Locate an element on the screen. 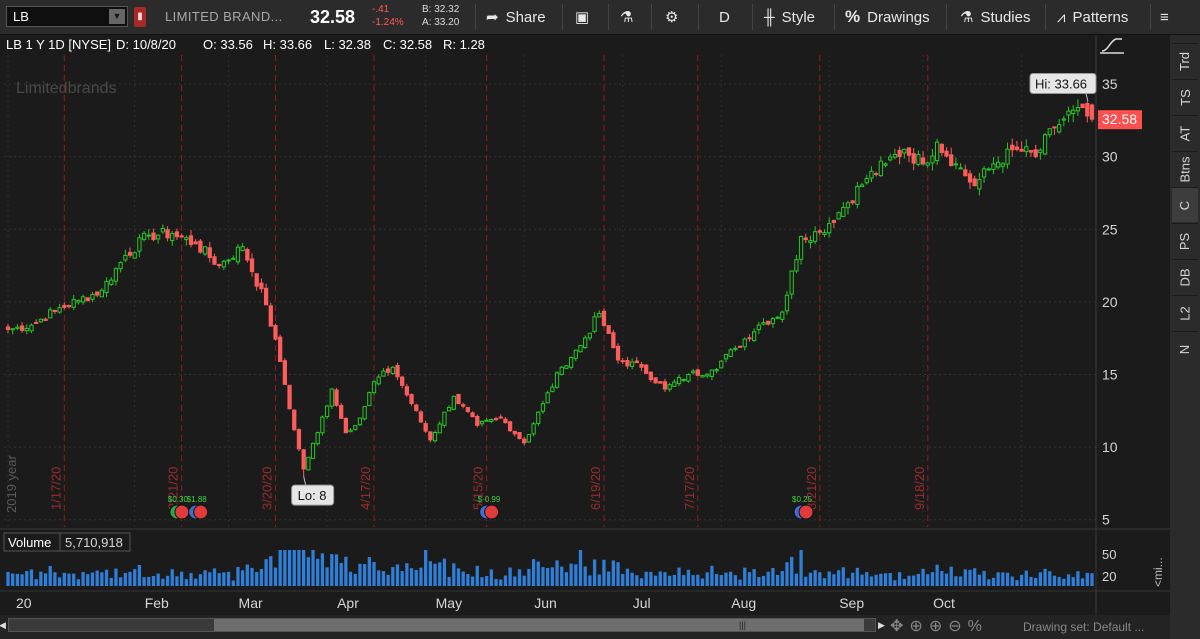 This screenshot has height=639, width=1200. earnings-icon is located at coordinates (201, 512).